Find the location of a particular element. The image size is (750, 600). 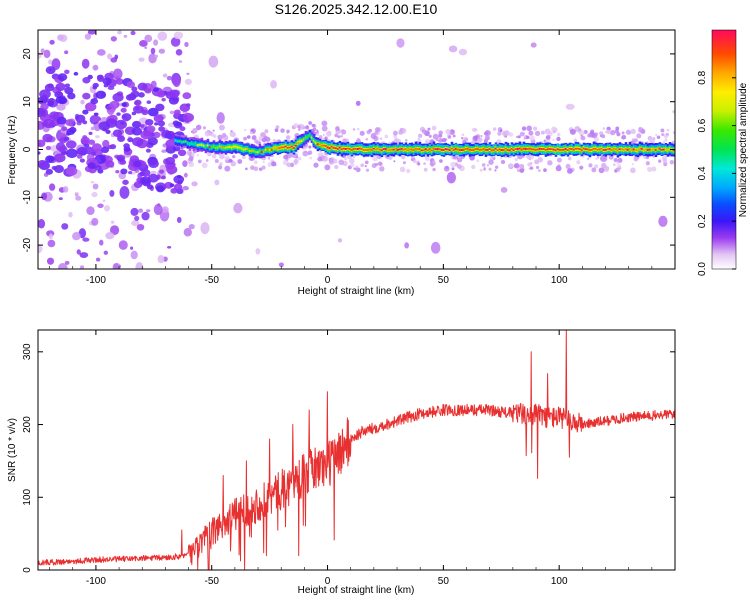

colorbar-gradient is located at coordinates (724, 149).